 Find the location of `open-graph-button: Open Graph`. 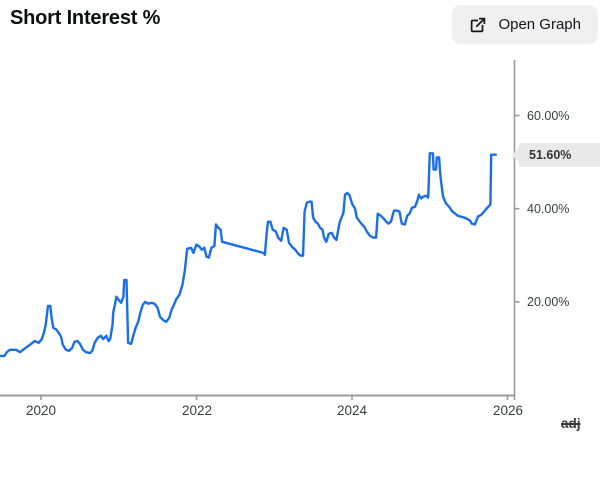

open-graph-button: Open Graph is located at coordinates (525, 24).